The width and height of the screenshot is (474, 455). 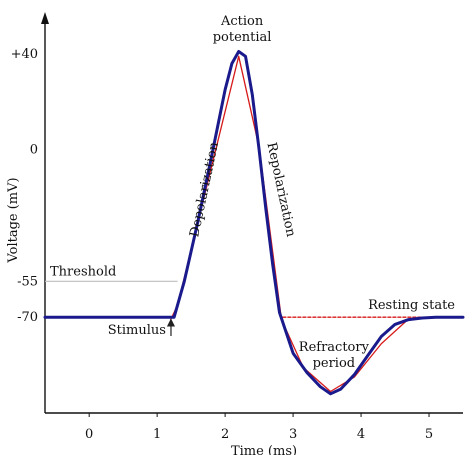 What do you see at coordinates (89, 434) in the screenshot?
I see `x-tick-label: 0` at bounding box center [89, 434].